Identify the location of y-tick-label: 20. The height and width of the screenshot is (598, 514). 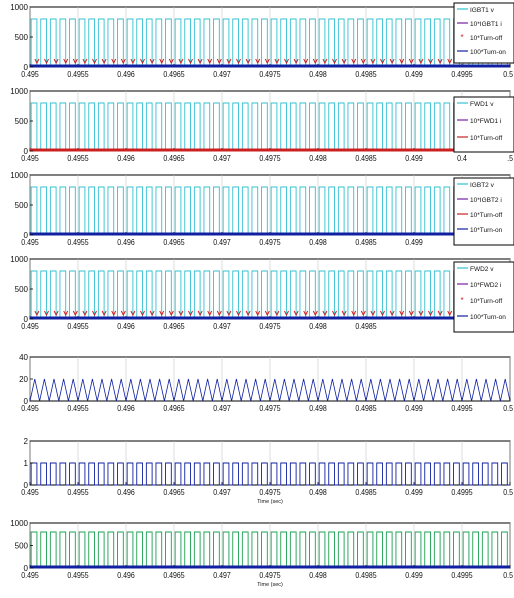
(23, 379).